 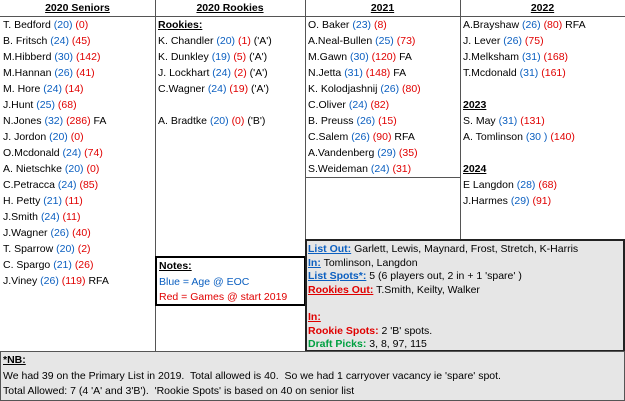 What do you see at coordinates (314, 317) in the screenshot?
I see `text-red-label: In:` at bounding box center [314, 317].